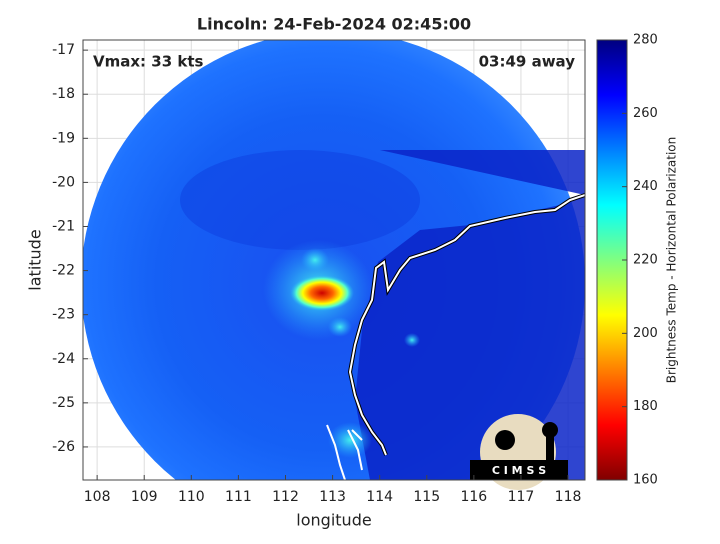  I want to click on y-tick-label: -18, so click(63, 94).